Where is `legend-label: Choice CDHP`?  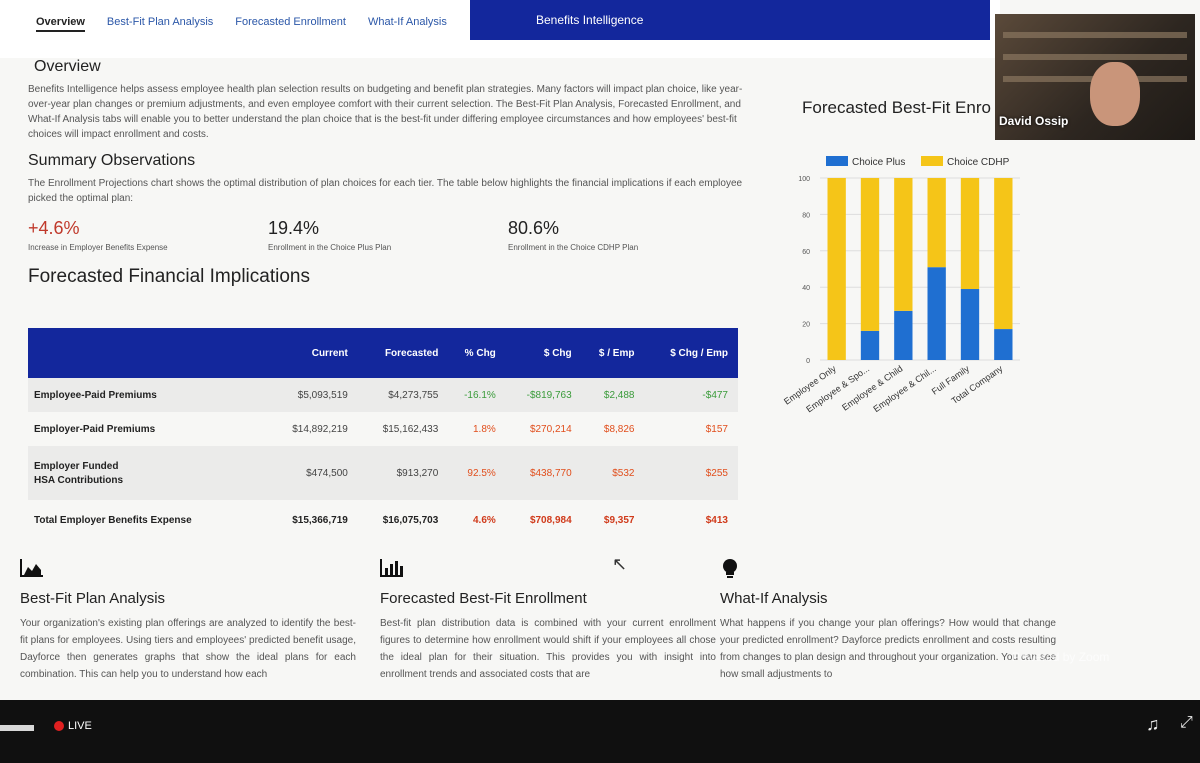
legend-label: Choice CDHP is located at coordinates (978, 162).